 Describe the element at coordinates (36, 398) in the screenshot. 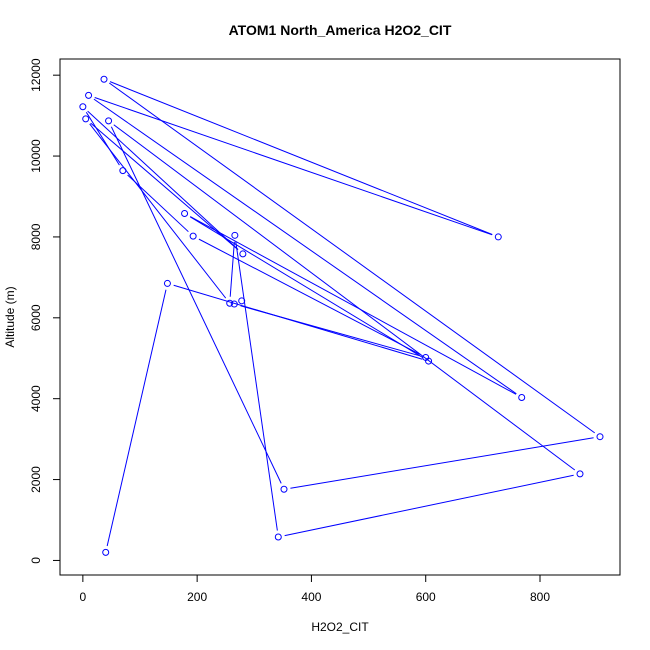

I see `y-tick-label: 4000` at that location.